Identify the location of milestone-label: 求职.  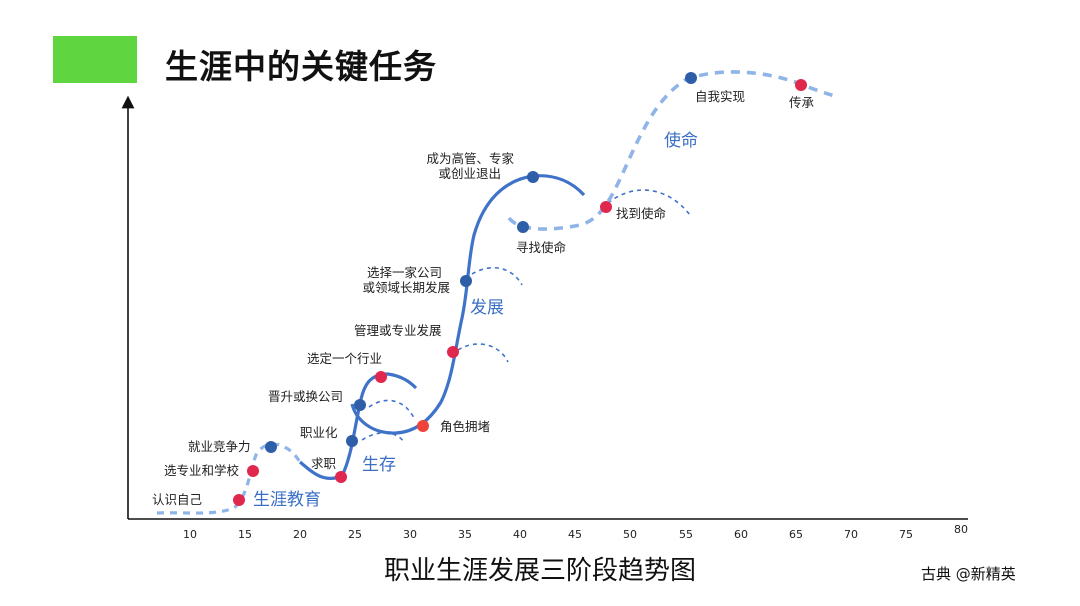
(323, 463).